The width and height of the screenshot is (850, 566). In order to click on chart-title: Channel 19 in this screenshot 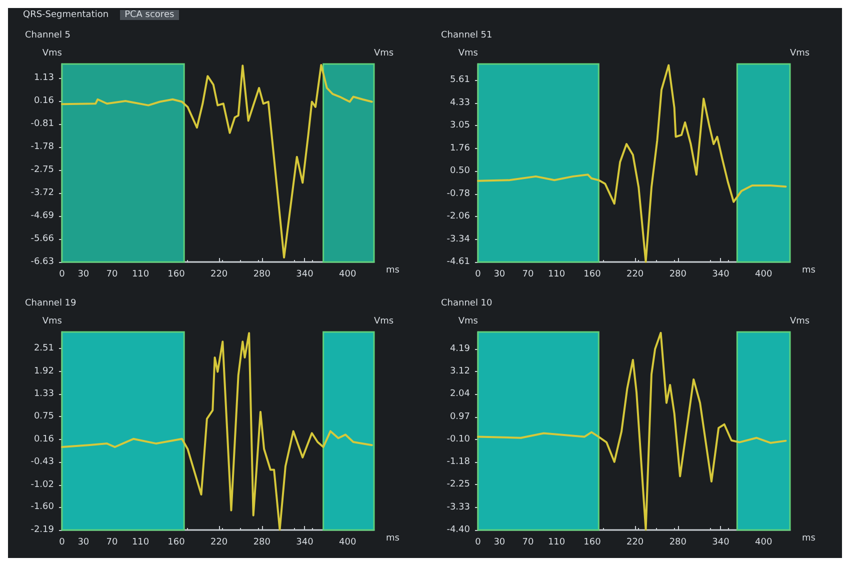, I will do `click(51, 303)`.